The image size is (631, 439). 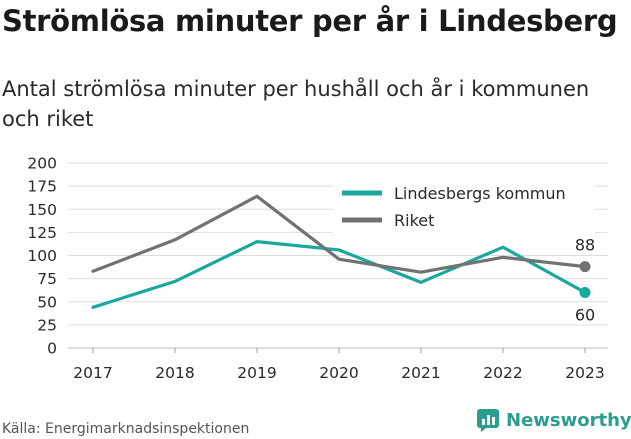 I want to click on x-tick-label: 2020, so click(x=338, y=373).